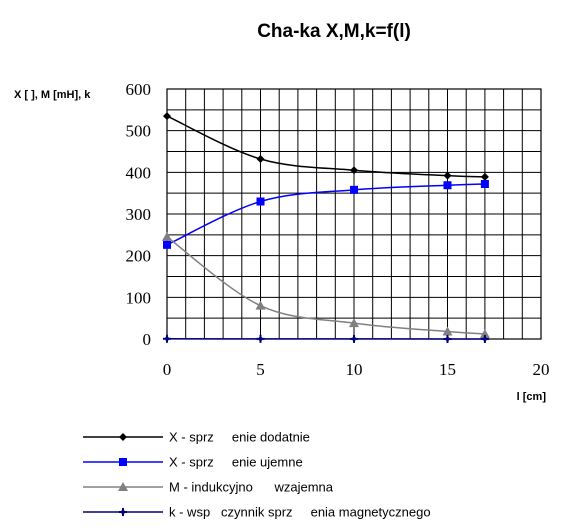 The width and height of the screenshot is (569, 528). Describe the element at coordinates (139, 256) in the screenshot. I see `y-tick-label: 200` at that location.